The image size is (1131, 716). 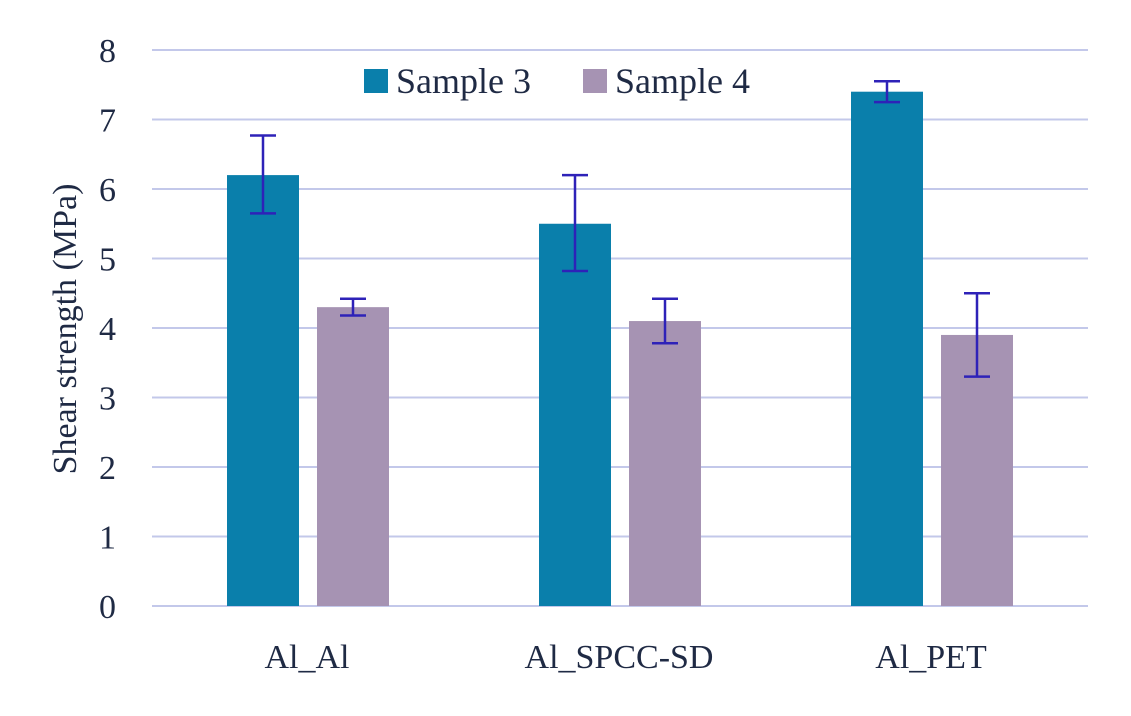 What do you see at coordinates (263, 390) in the screenshot?
I see `bar-sample-3-al_al` at bounding box center [263, 390].